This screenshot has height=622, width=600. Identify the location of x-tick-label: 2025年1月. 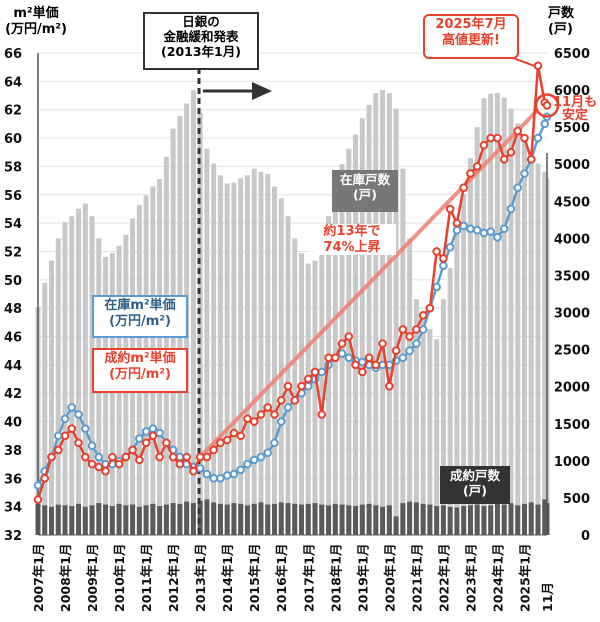
(524, 578).